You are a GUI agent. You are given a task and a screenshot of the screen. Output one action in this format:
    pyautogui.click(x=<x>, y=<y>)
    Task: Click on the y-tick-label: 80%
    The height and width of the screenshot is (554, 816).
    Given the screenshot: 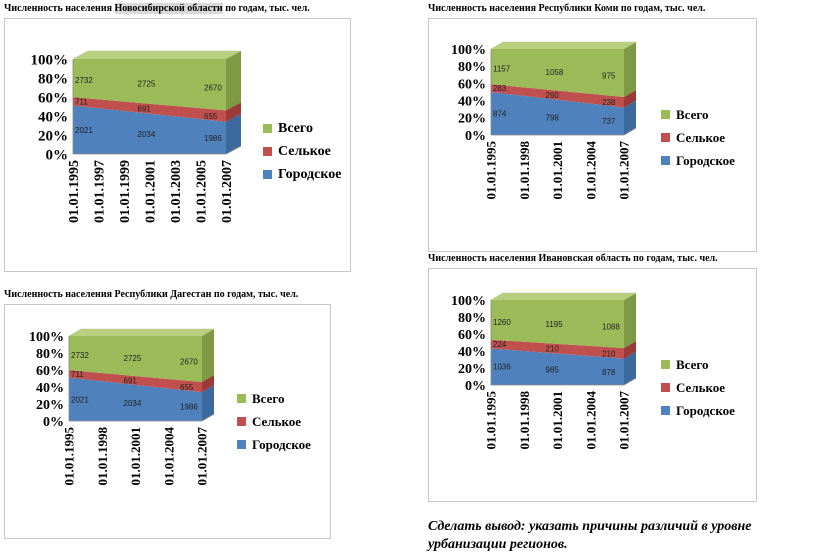 What is the action you would take?
    pyautogui.click(x=472, y=67)
    